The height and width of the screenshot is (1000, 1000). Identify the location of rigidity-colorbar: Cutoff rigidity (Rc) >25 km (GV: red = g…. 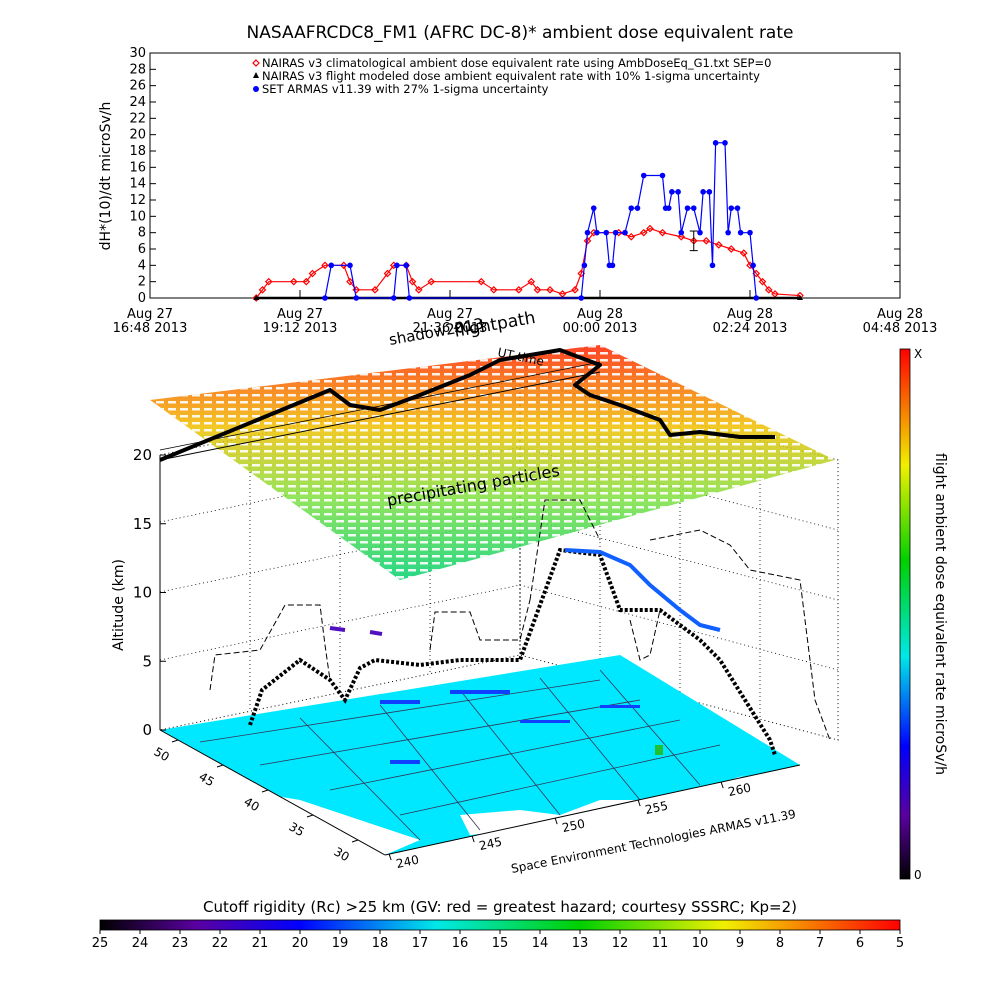
(498, 924).